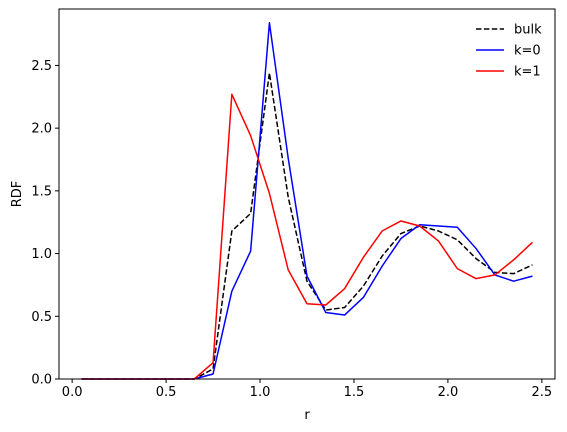 The image size is (567, 432). I want to click on y-tick-label: 1.5, so click(41, 191).